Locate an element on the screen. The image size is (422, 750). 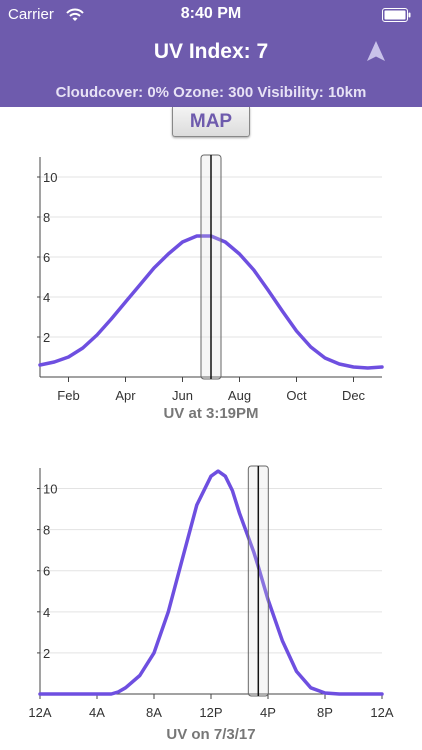
location-arrow-icon is located at coordinates (376, 53).